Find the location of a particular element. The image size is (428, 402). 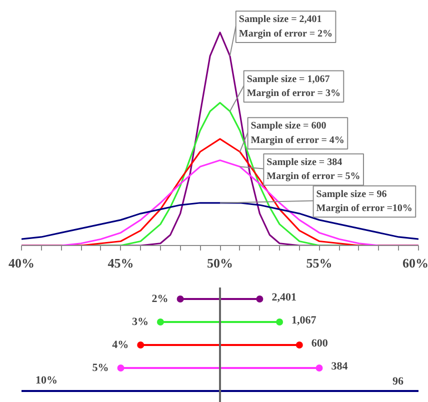

series-label: Sample size = 2,401 Margin of error = 2% is located at coordinates (285, 27).